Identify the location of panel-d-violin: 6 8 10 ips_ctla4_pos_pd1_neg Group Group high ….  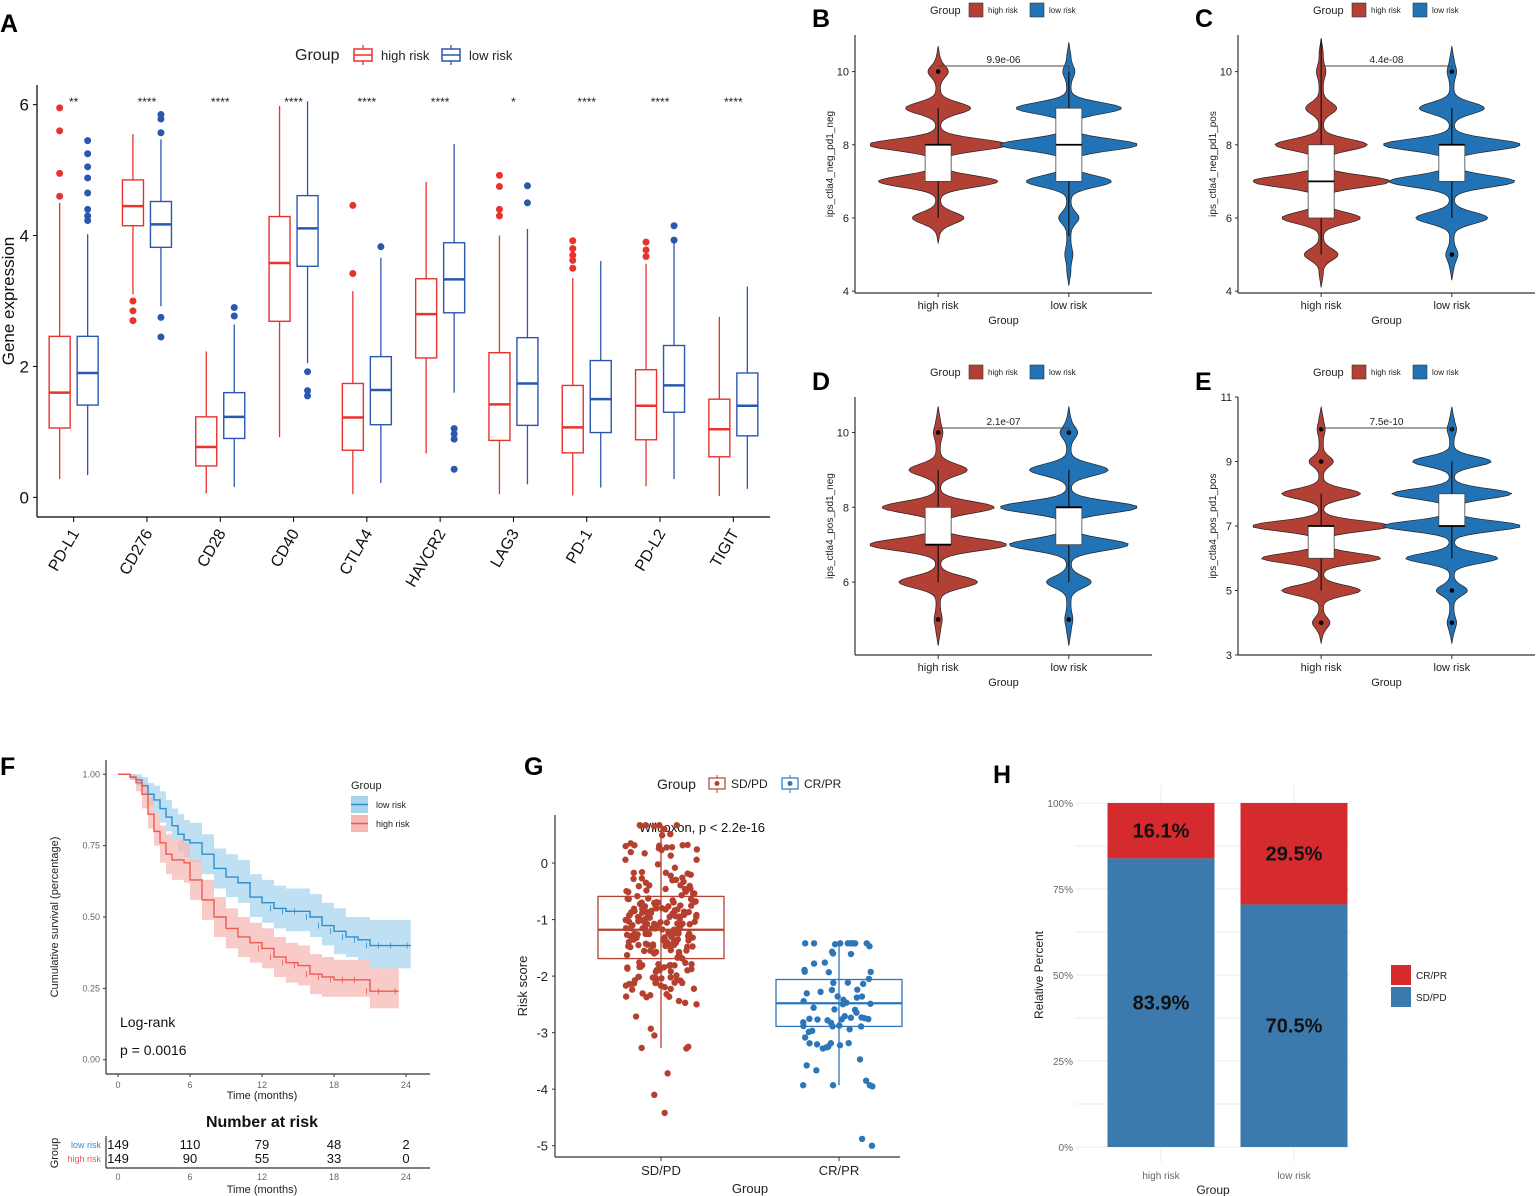
(988, 526).